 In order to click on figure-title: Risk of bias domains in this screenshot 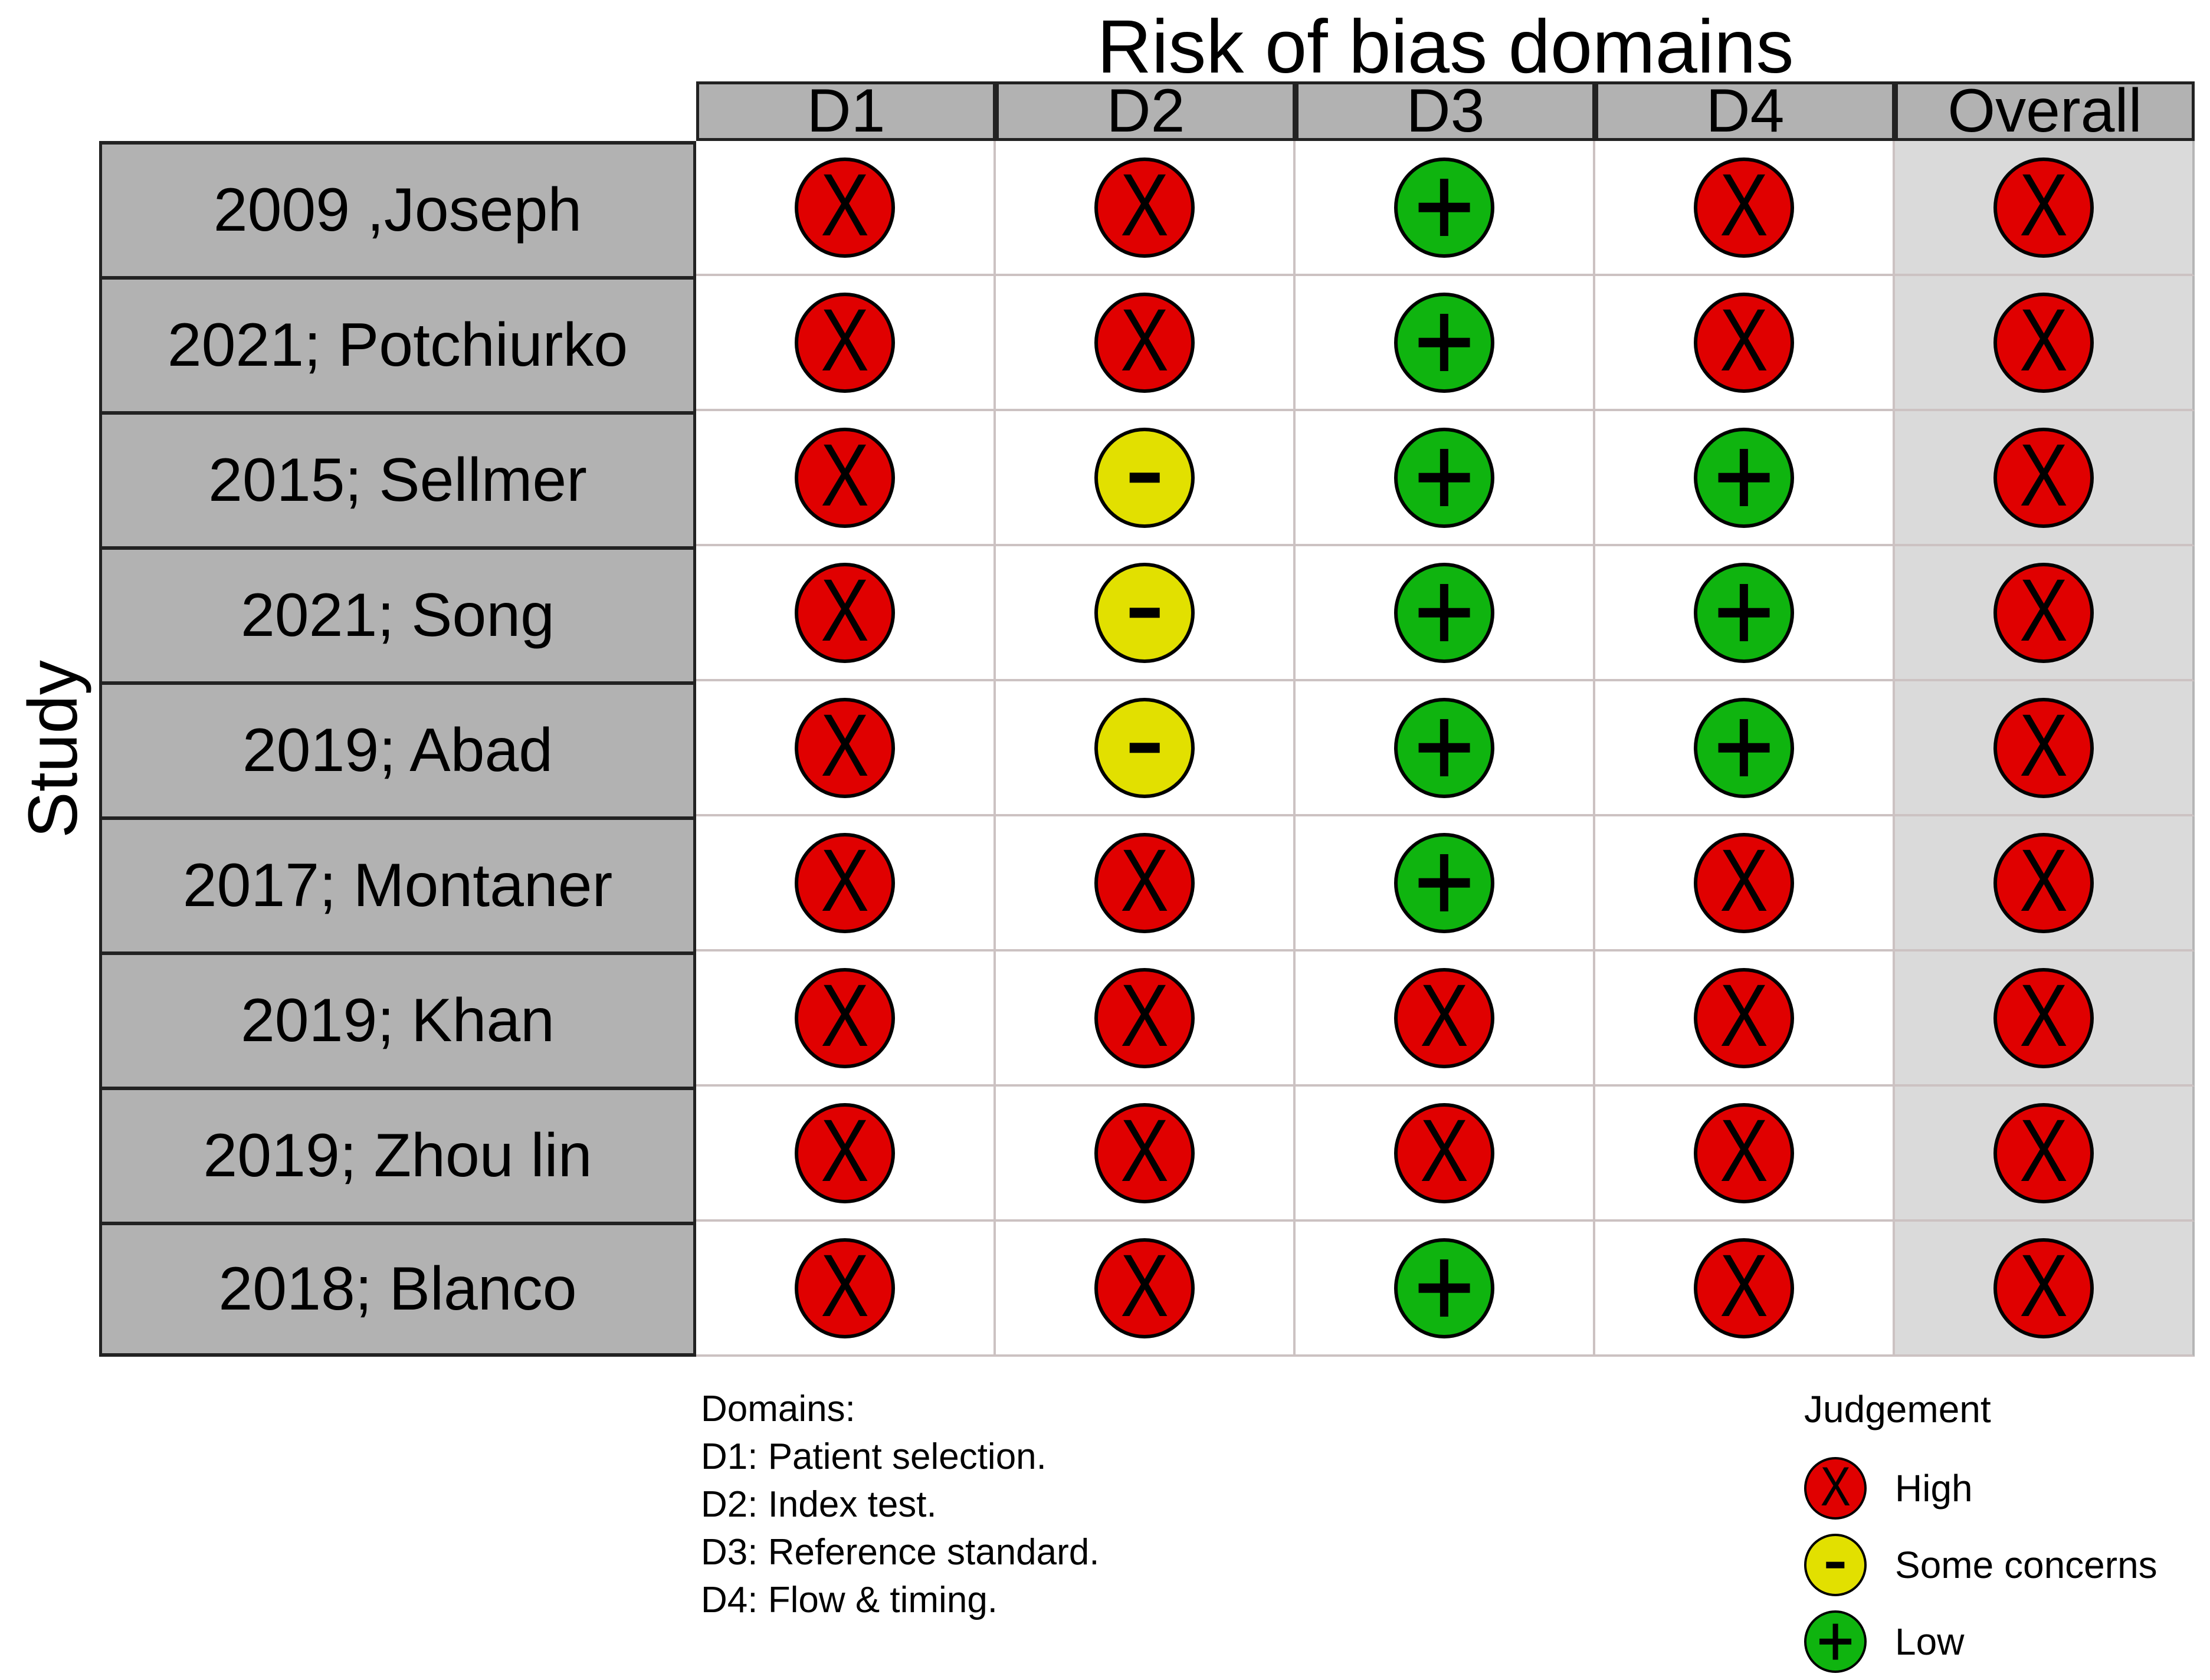, I will do `click(1445, 47)`.